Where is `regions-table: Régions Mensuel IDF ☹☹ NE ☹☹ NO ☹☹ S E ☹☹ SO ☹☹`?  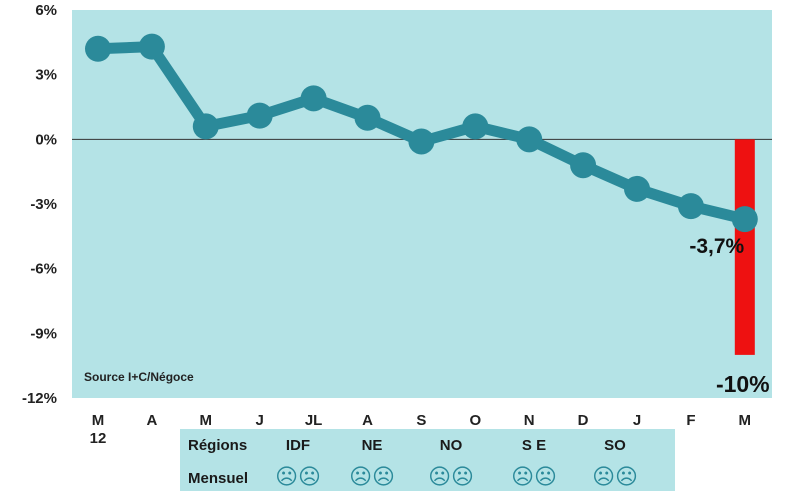 regions-table: Régions Mensuel IDF ☹☹ NE ☹☹ NO ☹☹ S E ☹☹ SO ☹☹ is located at coordinates (427, 460).